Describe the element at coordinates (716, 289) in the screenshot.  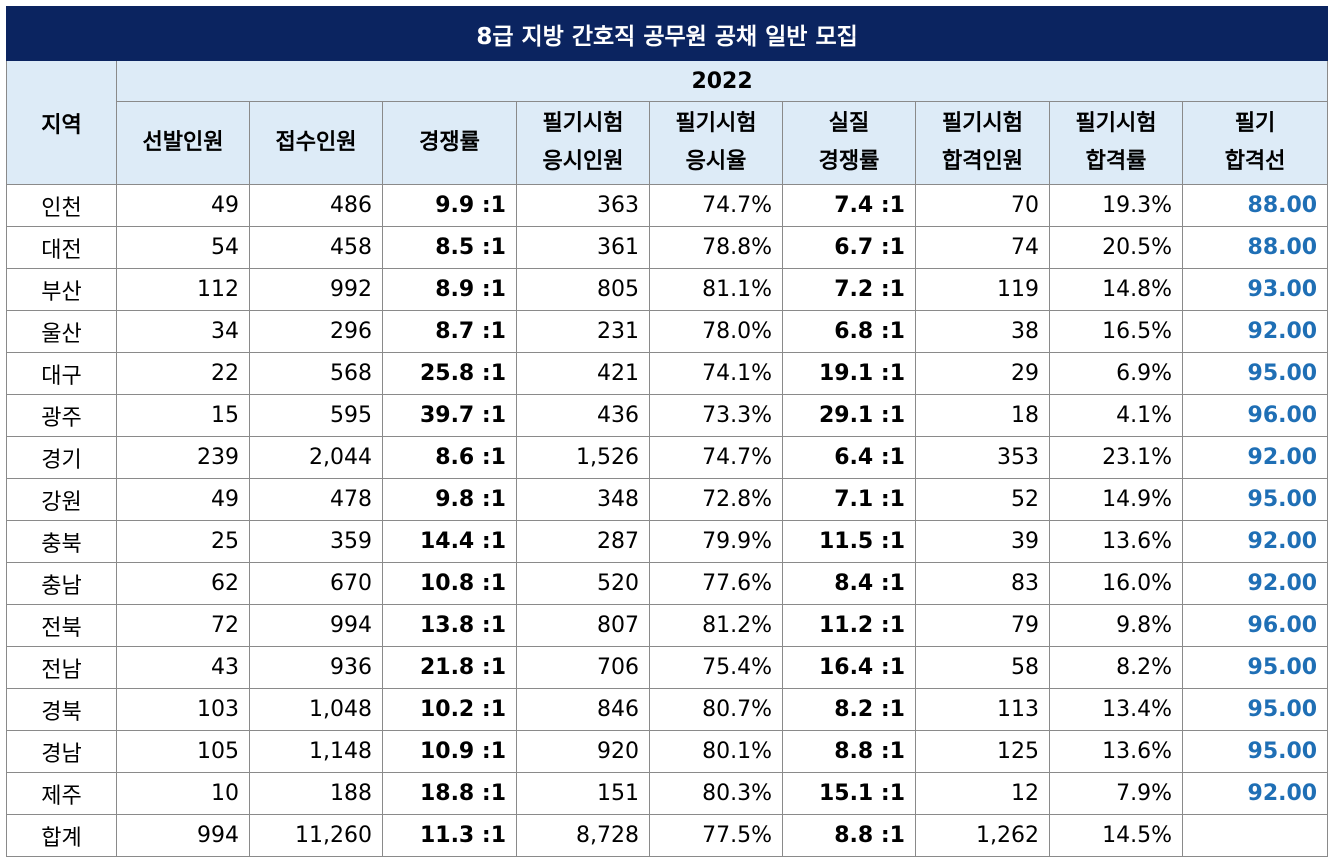
I see `table-cell: 81.1%` at that location.